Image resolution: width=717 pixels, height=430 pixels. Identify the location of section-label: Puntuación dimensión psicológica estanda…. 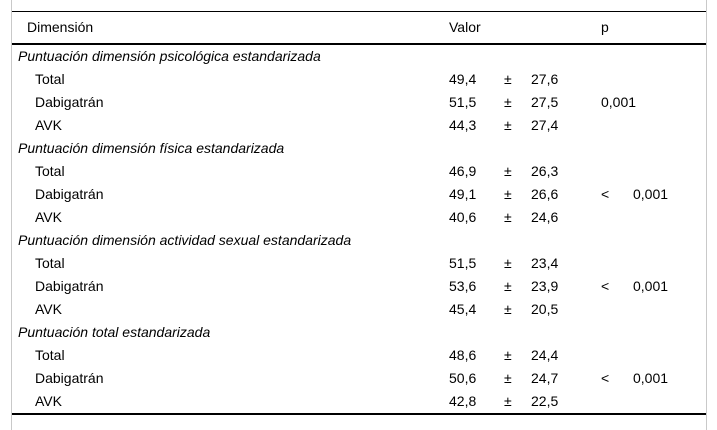
(169, 56).